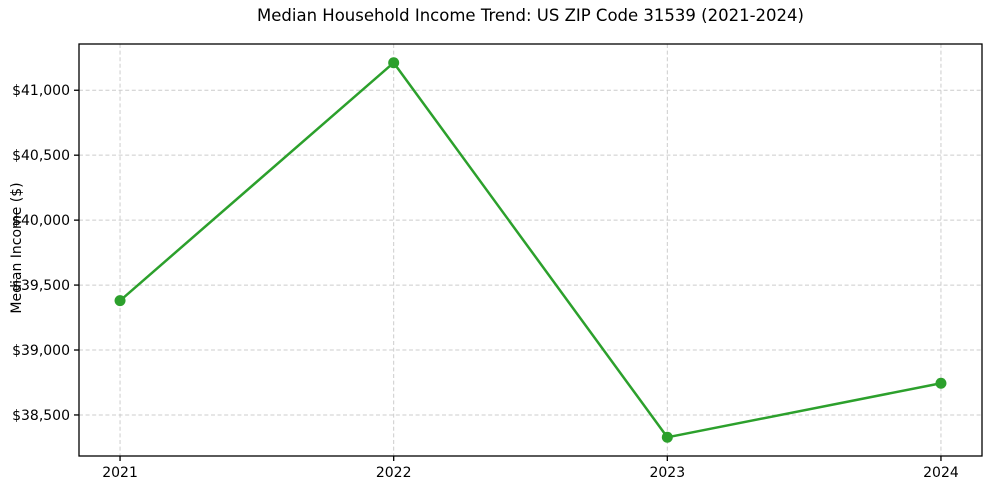  Describe the element at coordinates (394, 473) in the screenshot. I see `x-tick-label: 2022` at that location.